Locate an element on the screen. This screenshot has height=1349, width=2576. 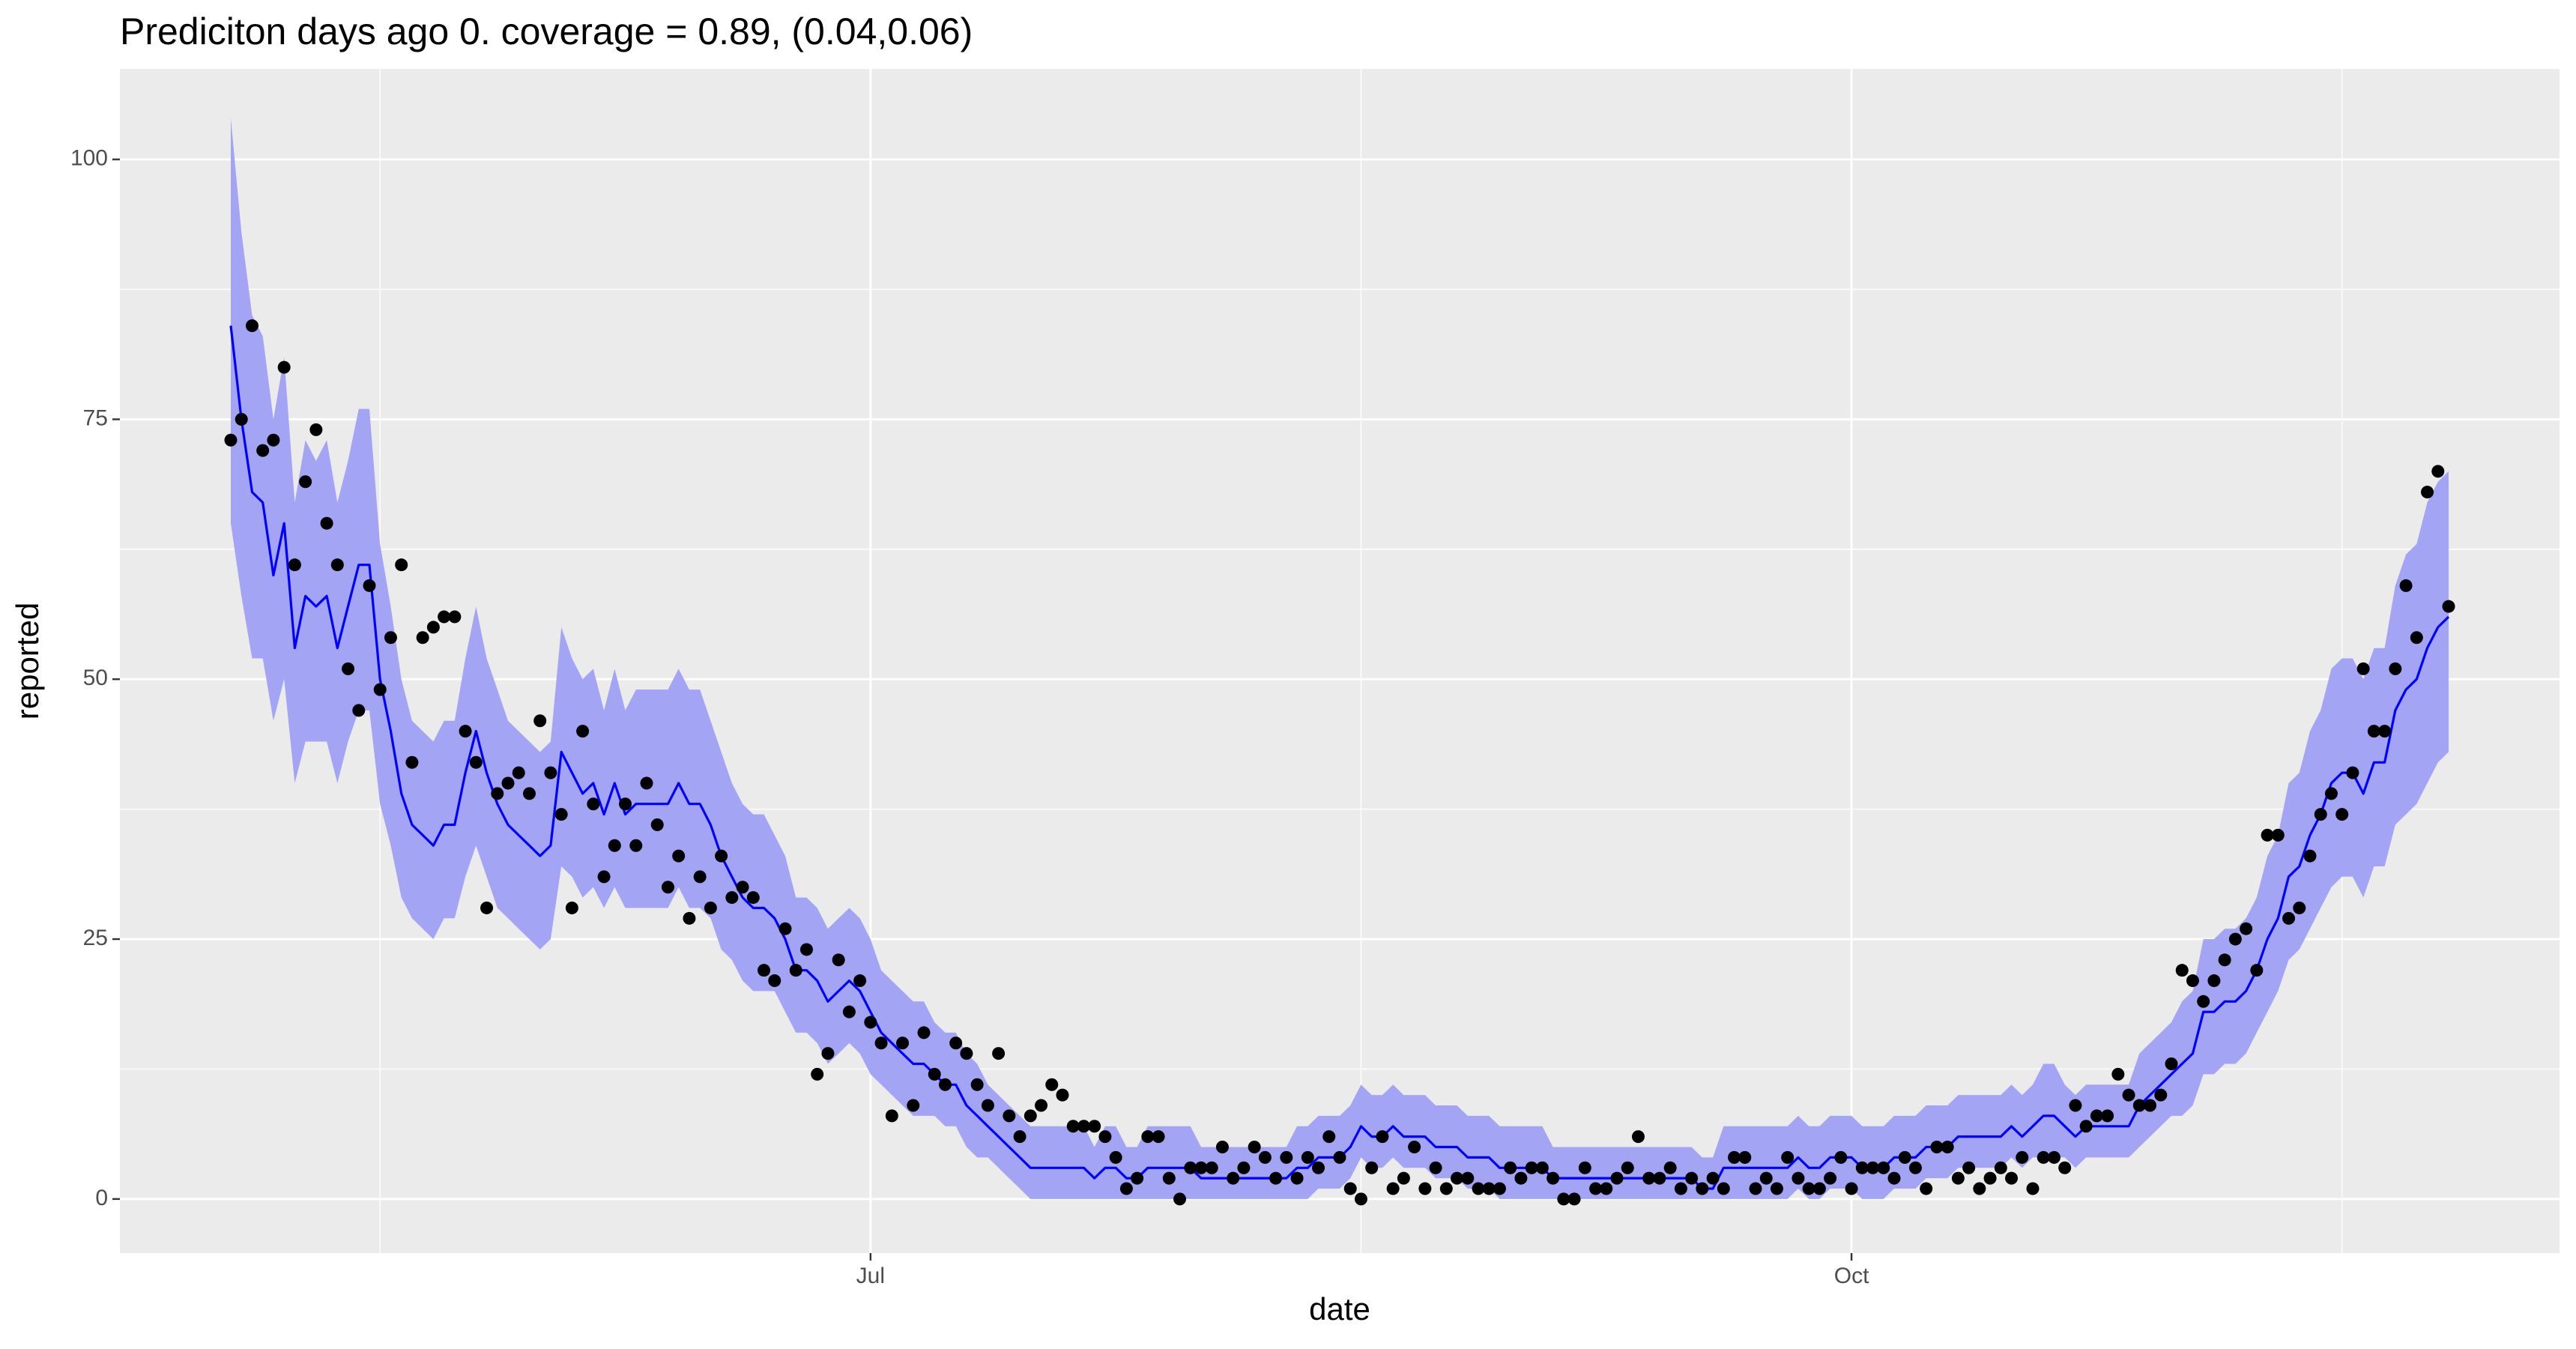
y-tick-label: 25 is located at coordinates (95, 938).